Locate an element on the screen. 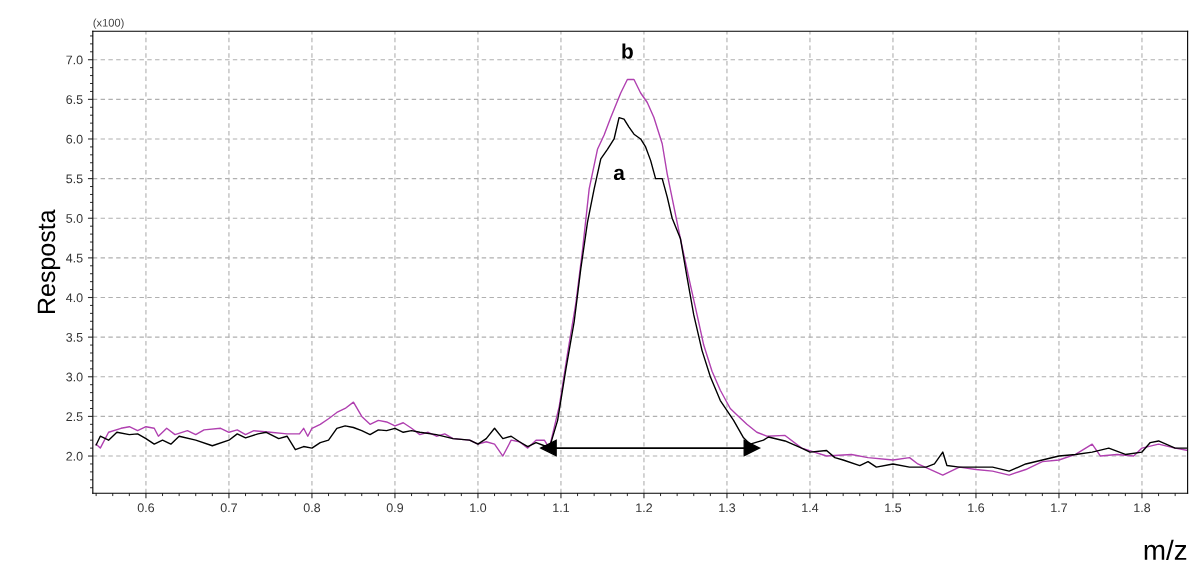 Image resolution: width=1190 pixels, height=567 pixels. x-tick-label: 1.8 is located at coordinates (1142, 508).